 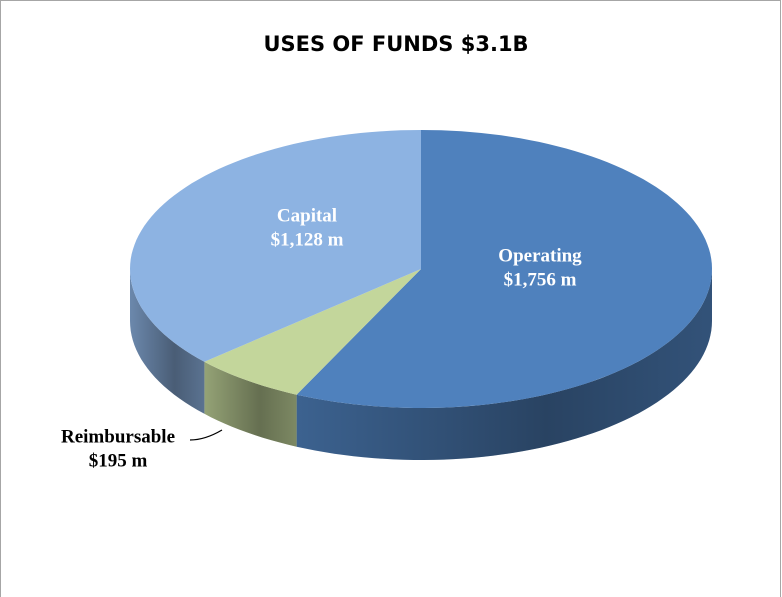 What do you see at coordinates (118, 436) in the screenshot?
I see `slice-label: Reimbursable` at bounding box center [118, 436].